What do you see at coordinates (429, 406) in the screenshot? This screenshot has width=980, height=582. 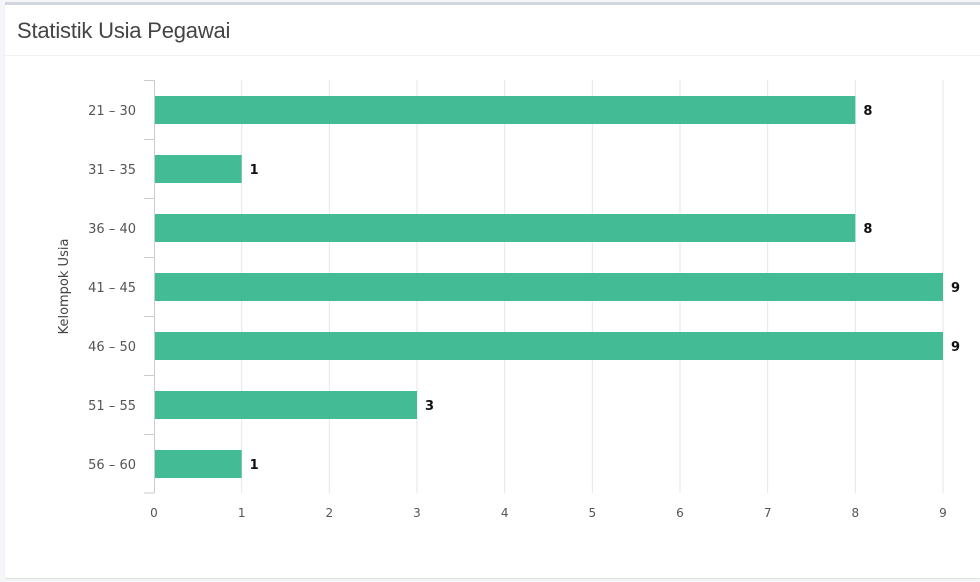 I see `bar-value-label: 3` at bounding box center [429, 406].